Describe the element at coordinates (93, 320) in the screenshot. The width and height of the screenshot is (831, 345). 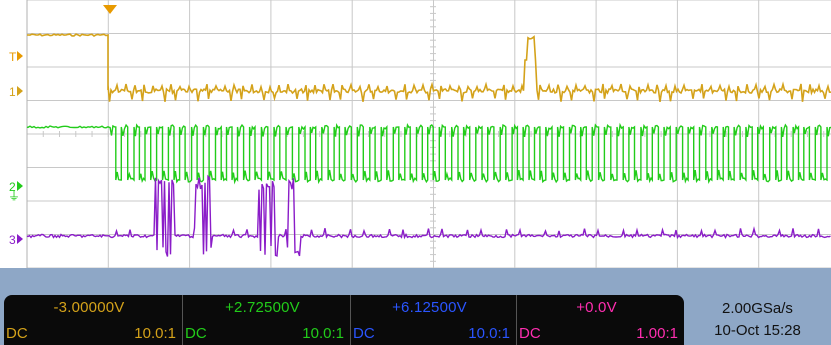
I see `channel-1-info: -3.00000V DC 10.0:1` at that location.